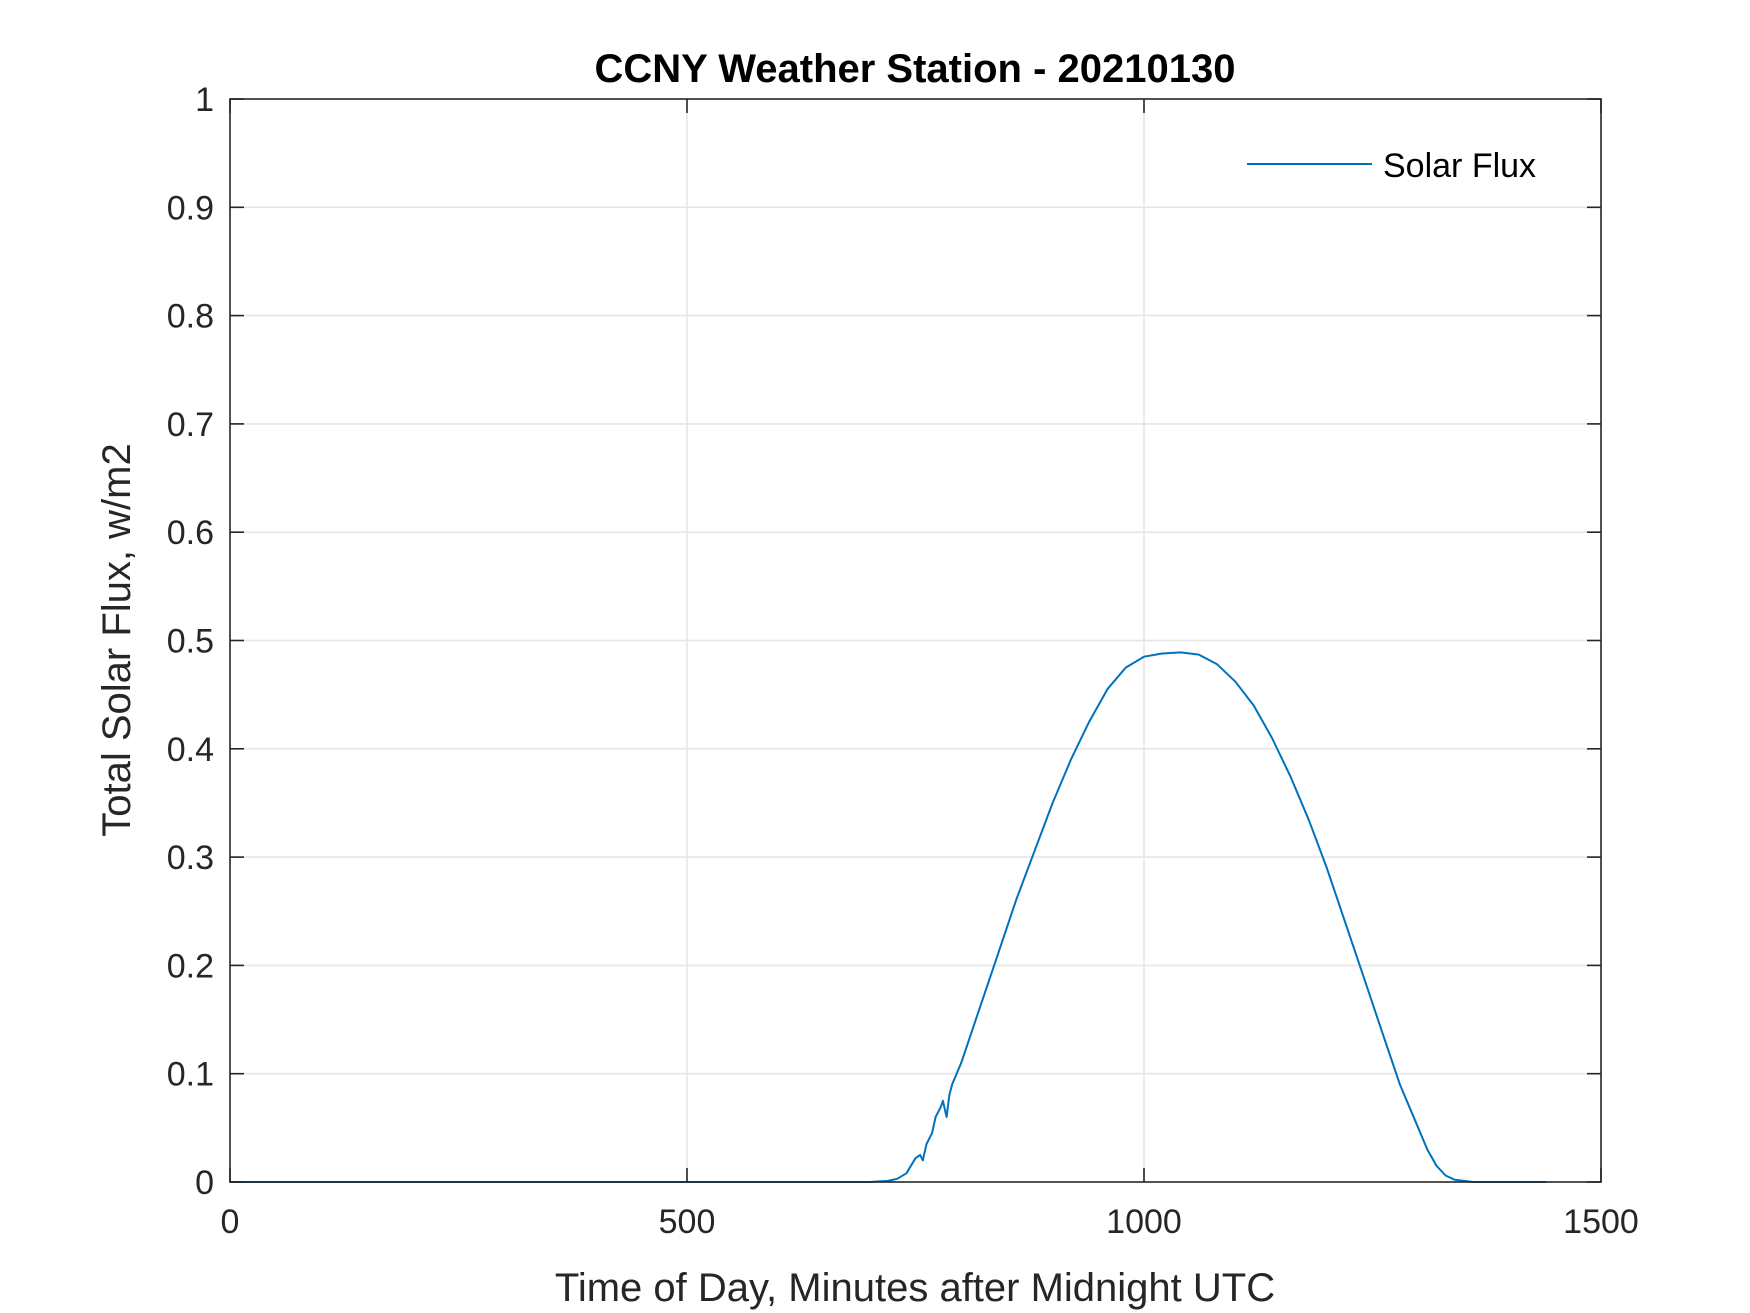  Describe the element at coordinates (1459, 166) in the screenshot. I see `legend-label-solar-flux: Solar Flux` at that location.